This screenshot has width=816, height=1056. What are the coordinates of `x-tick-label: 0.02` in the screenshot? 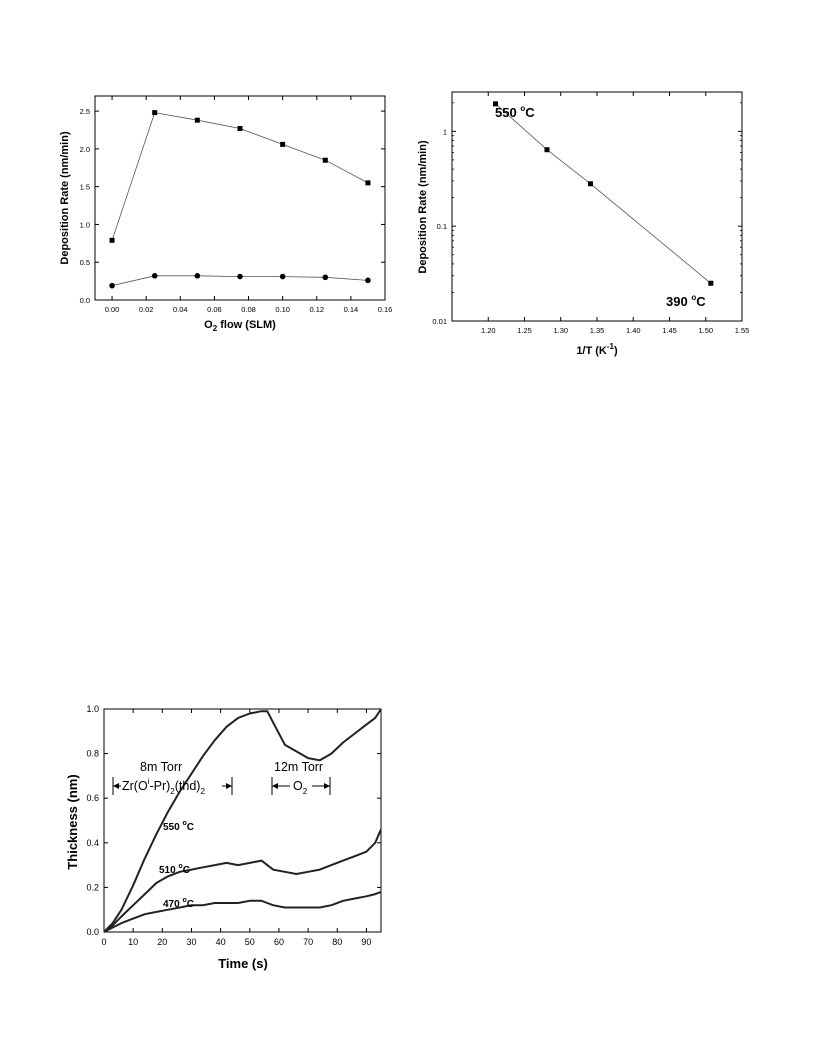 It's located at (146, 309).